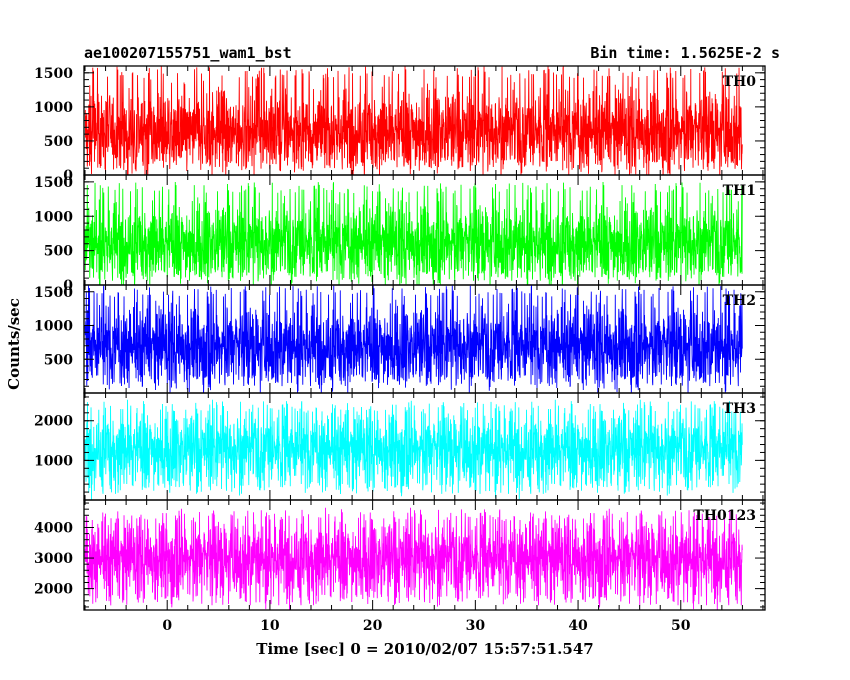 The image size is (850, 680). What do you see at coordinates (53, 590) in the screenshot?
I see `y-tick-label-th0123-2000: 2000` at bounding box center [53, 590].